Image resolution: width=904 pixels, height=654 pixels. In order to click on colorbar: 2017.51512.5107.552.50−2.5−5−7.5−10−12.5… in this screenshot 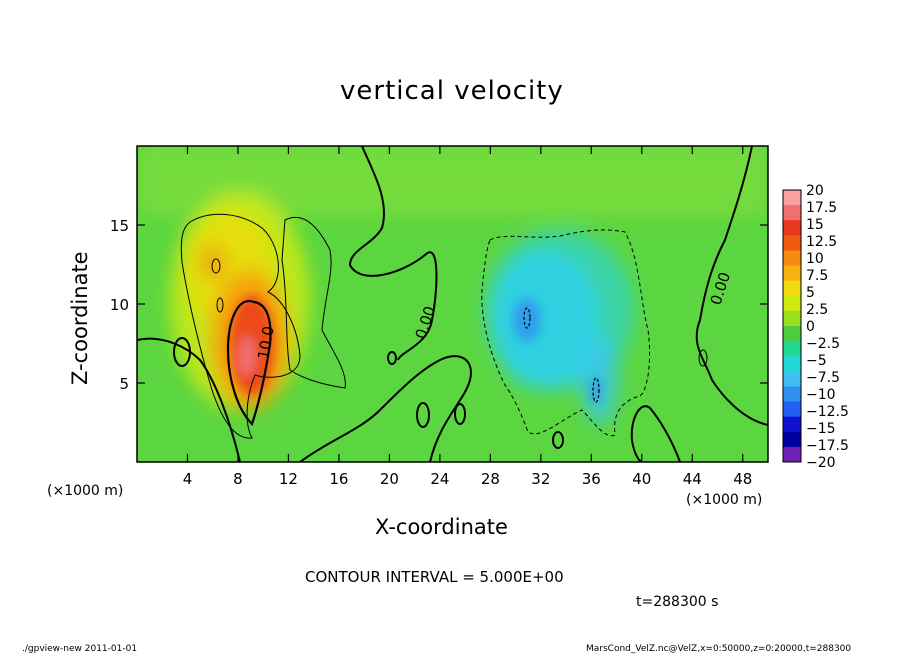, I will do `click(815, 327)`.